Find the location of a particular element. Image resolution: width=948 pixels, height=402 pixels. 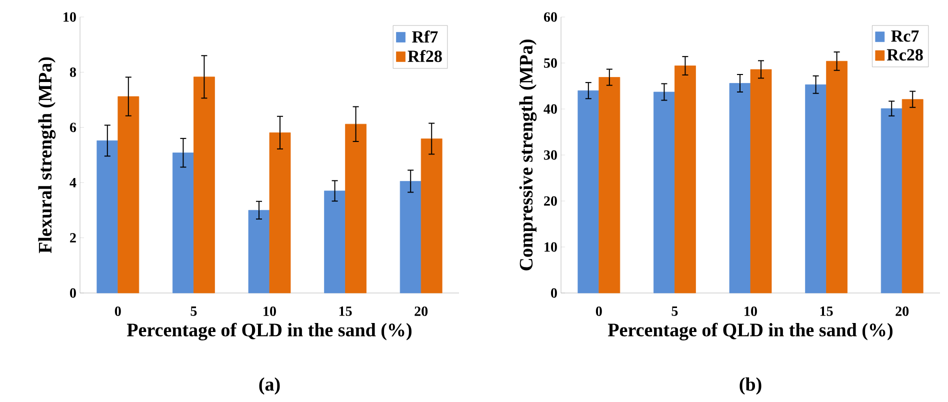

y-axis-title: Flexural strength (MPa) is located at coordinates (47, 155).